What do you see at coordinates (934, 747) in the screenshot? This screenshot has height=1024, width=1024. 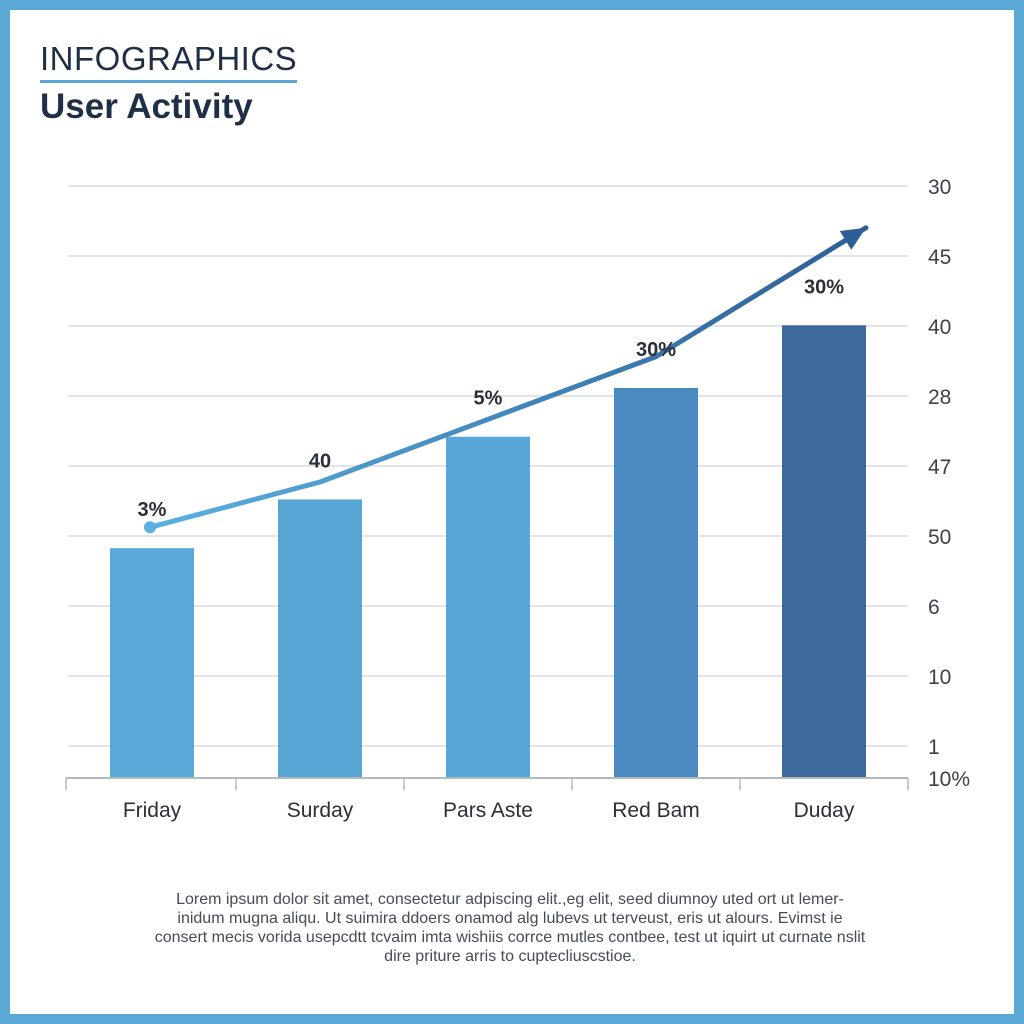 I see `y-tick-label: 1` at bounding box center [934, 747].